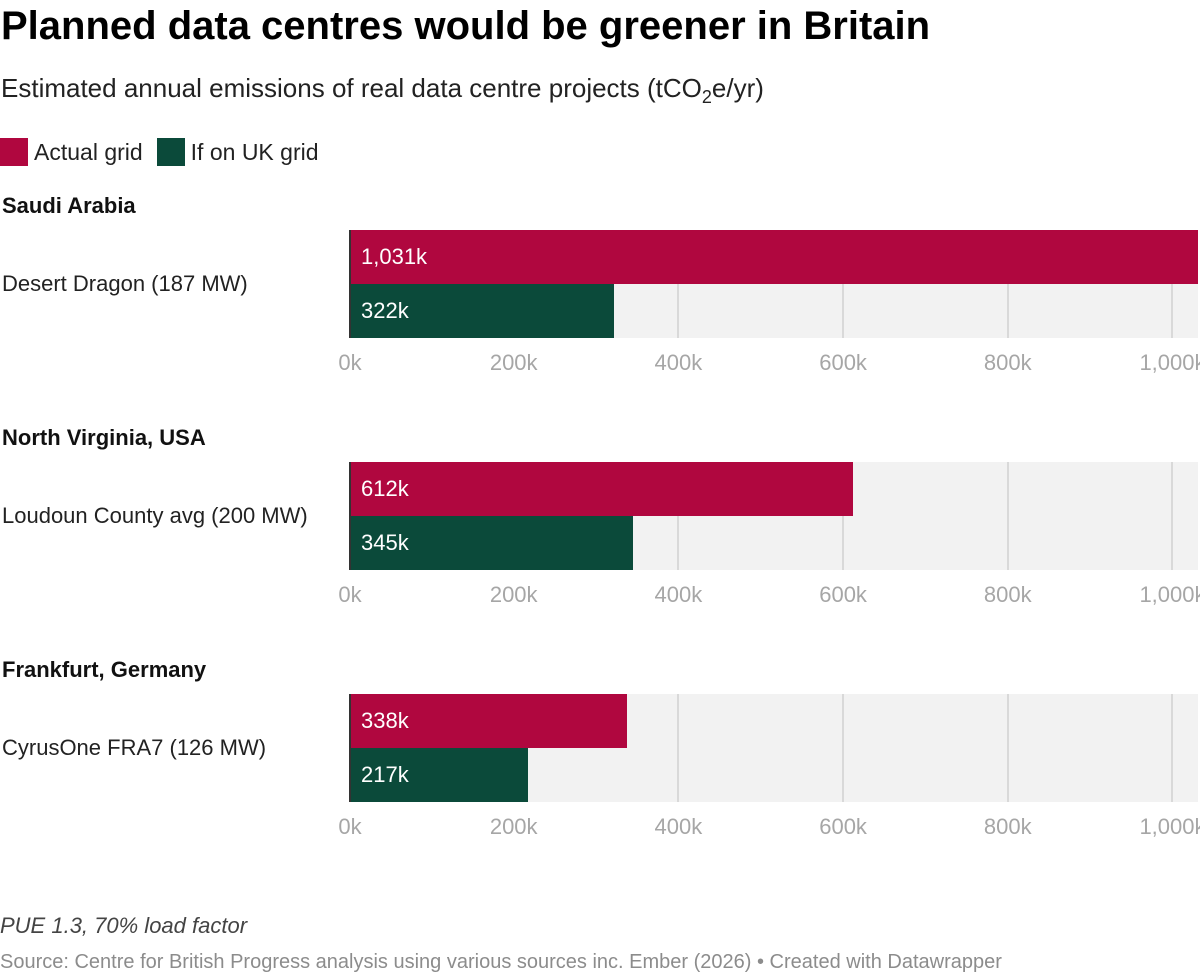 This screenshot has height=976, width=1200. I want to click on legend-label-actual-grid: Actual grid, so click(88, 151).